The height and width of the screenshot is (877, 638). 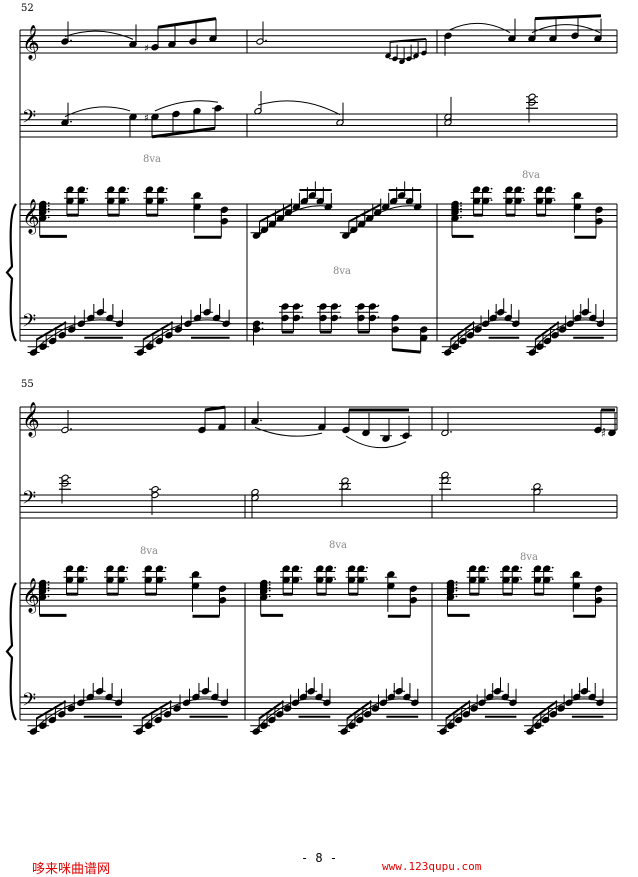 I want to click on measure-number: 55, so click(x=27, y=384).